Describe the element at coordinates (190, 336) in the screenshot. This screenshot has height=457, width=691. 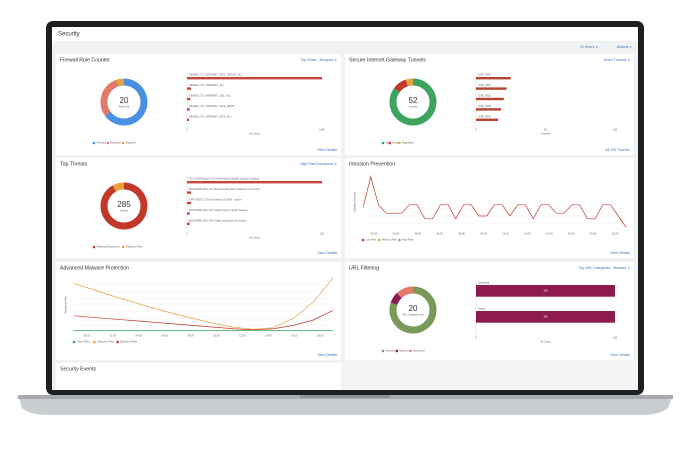
I see `x-tick-label: 08:00` at that location.